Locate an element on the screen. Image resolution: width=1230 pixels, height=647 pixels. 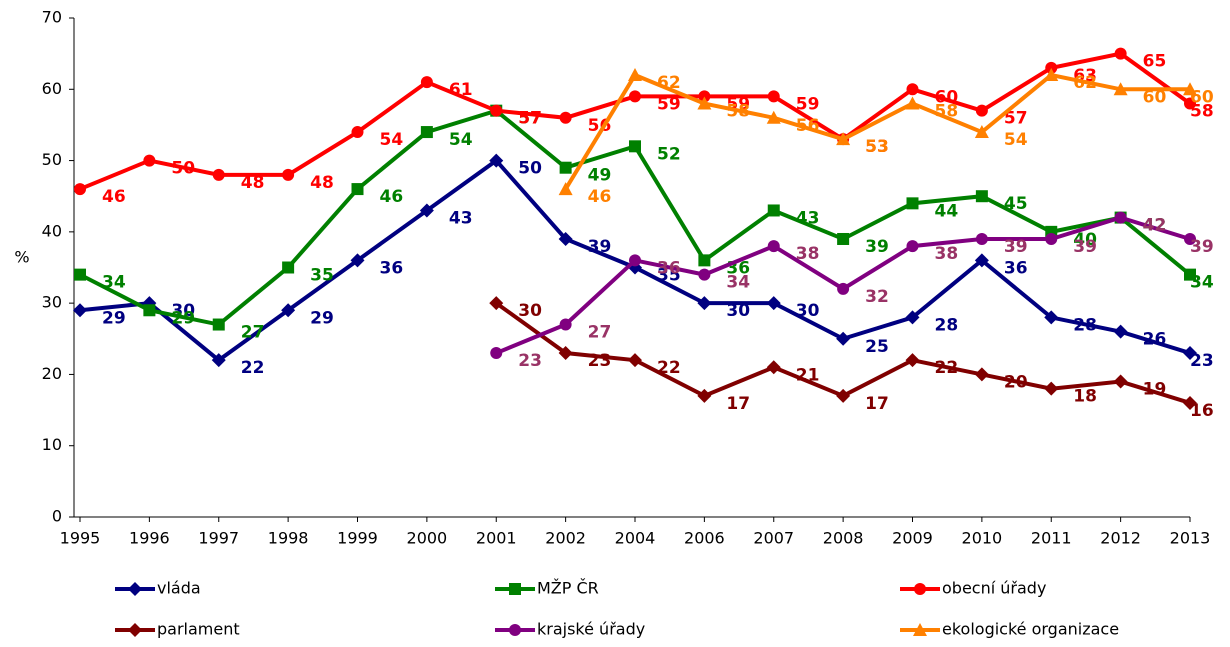
y-tick-label: 0 is located at coordinates (57, 516).